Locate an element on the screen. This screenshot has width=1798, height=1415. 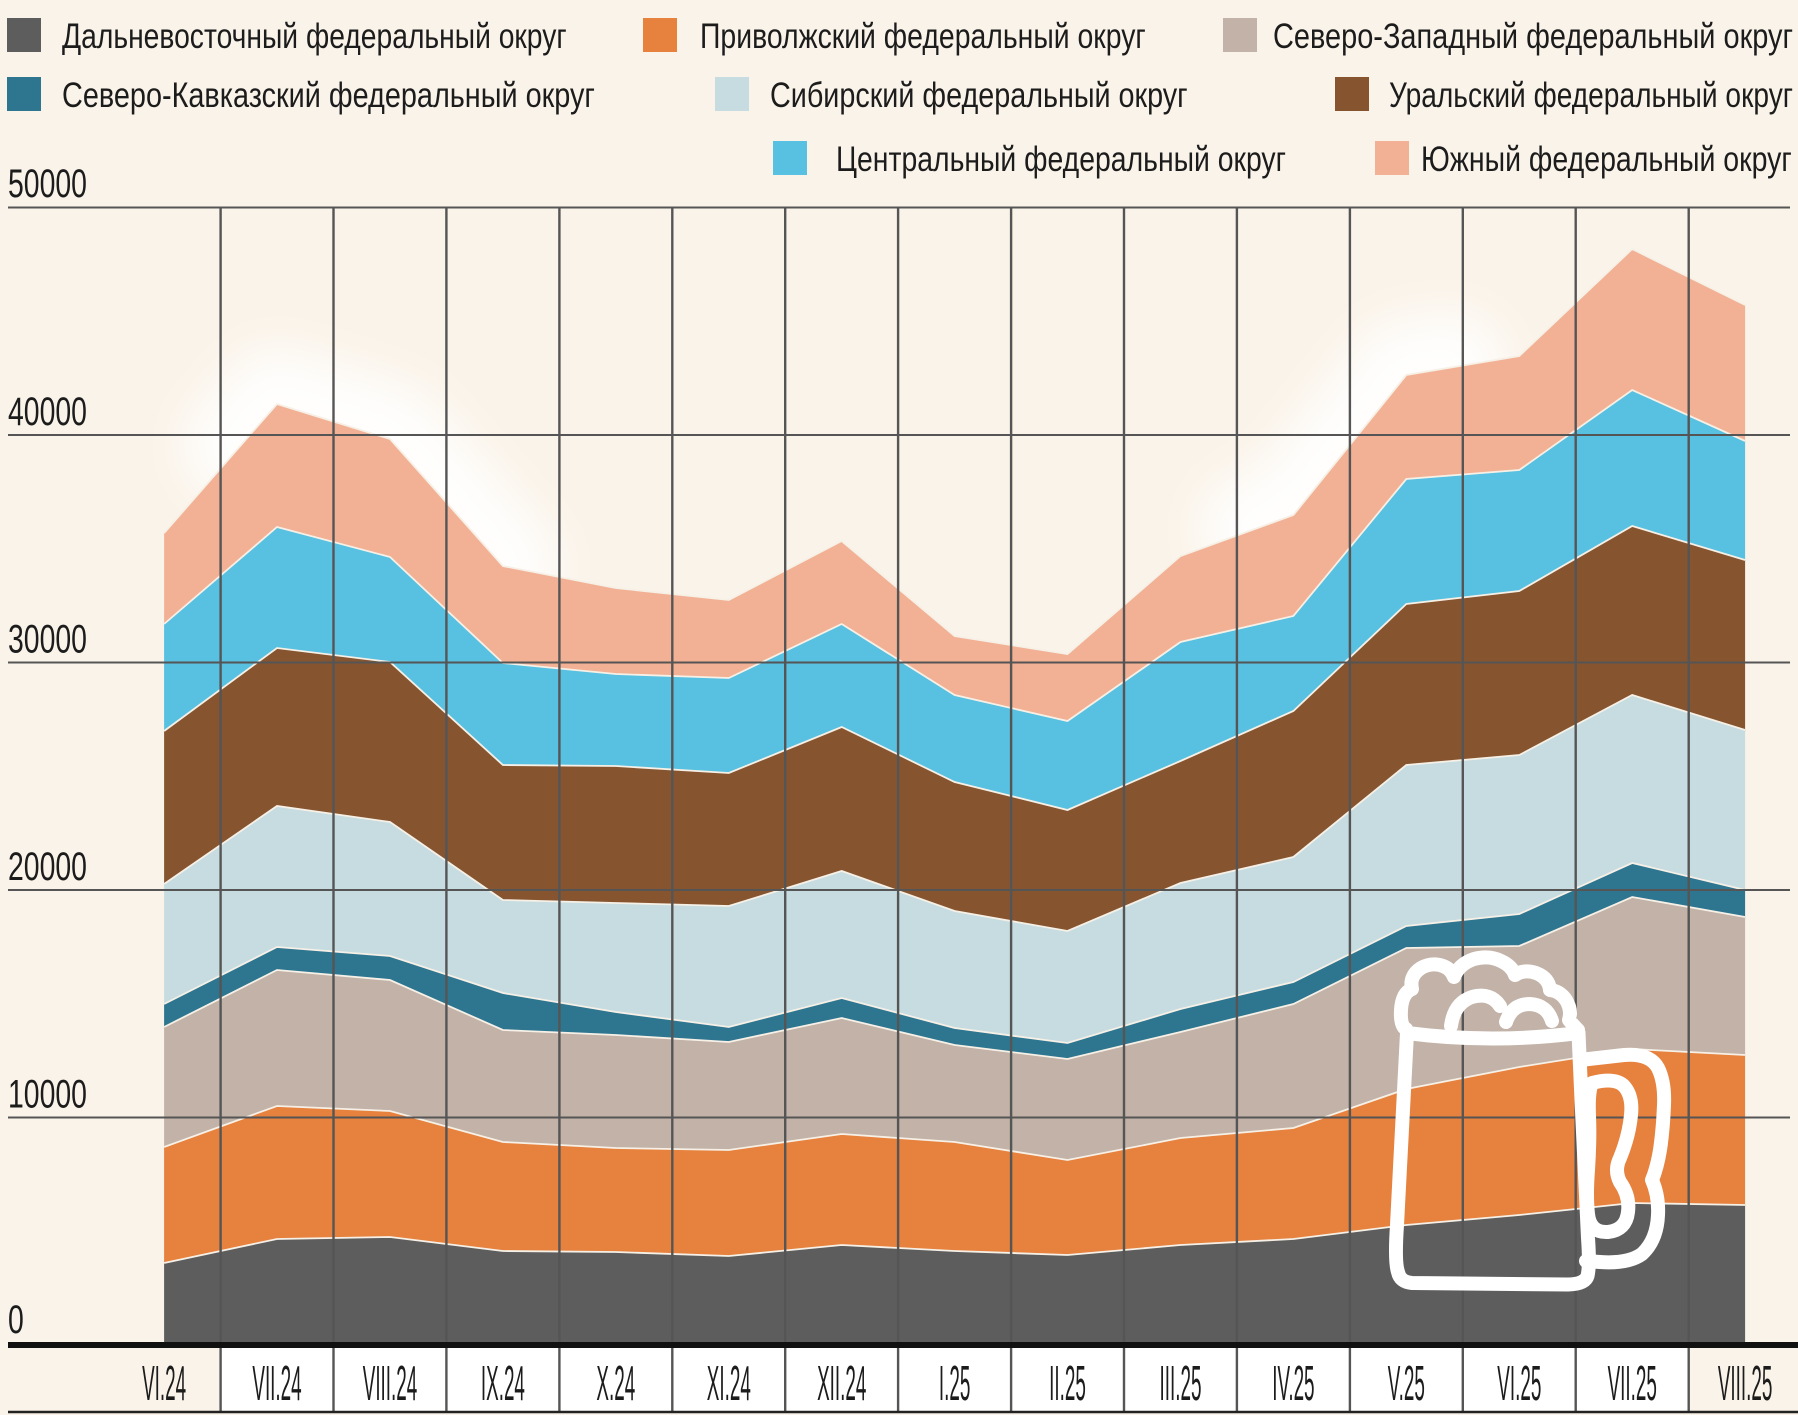
svg-text: 40000 is located at coordinates (47, 412).